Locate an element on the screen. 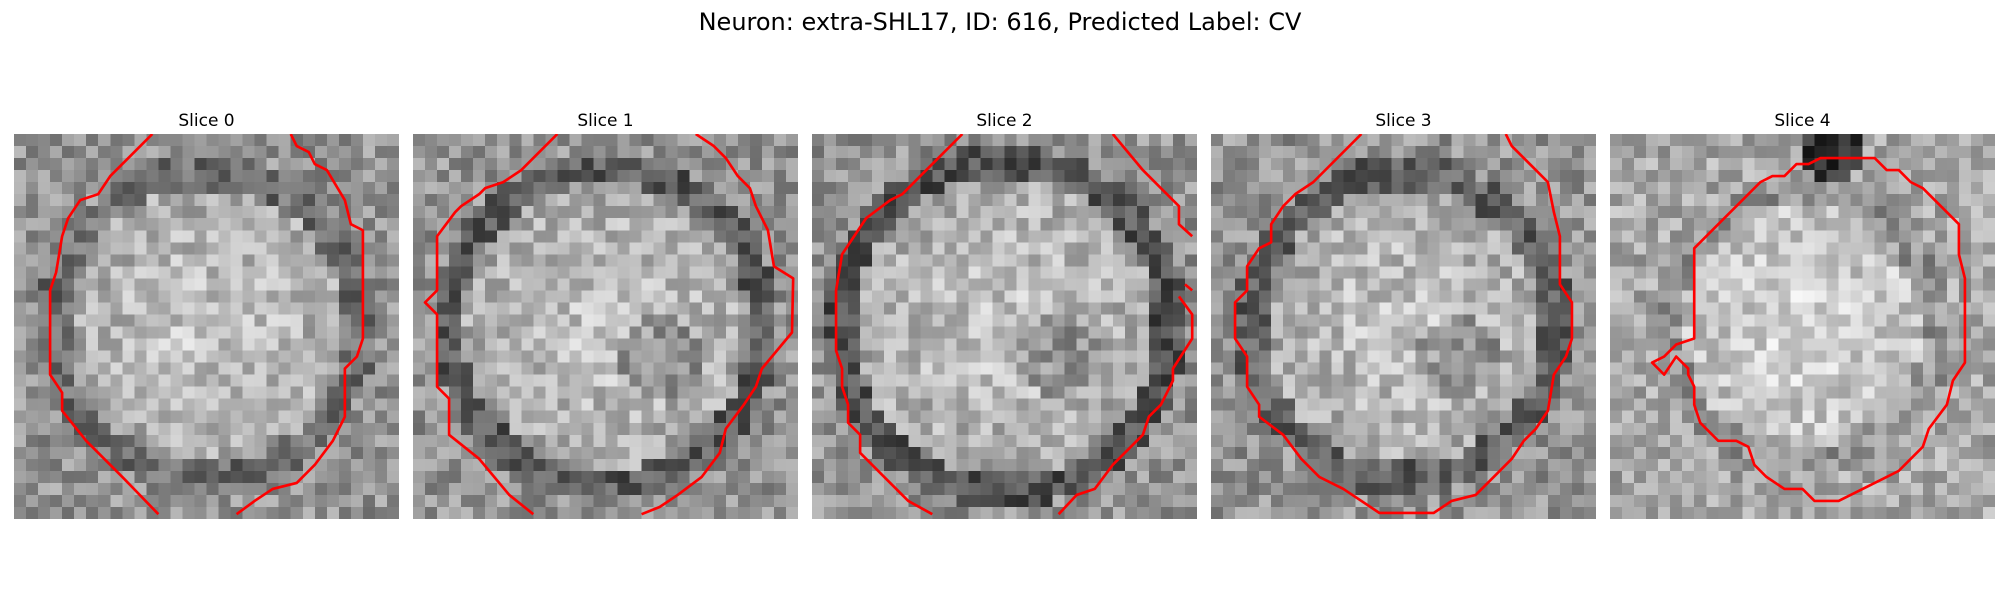 The height and width of the screenshot is (600, 2000). slice-panel-1: Slice 1 is located at coordinates (605, 314).